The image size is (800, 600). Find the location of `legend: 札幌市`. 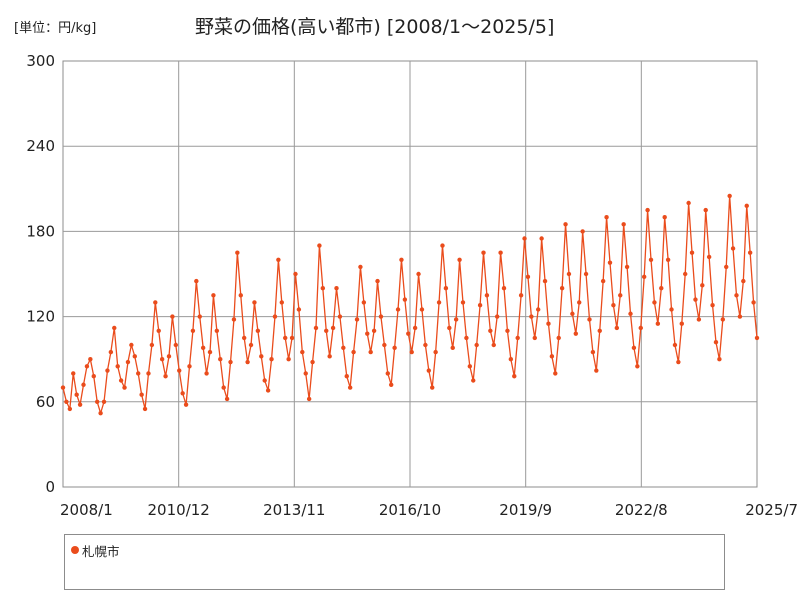

legend: 札幌市 is located at coordinates (394, 562).